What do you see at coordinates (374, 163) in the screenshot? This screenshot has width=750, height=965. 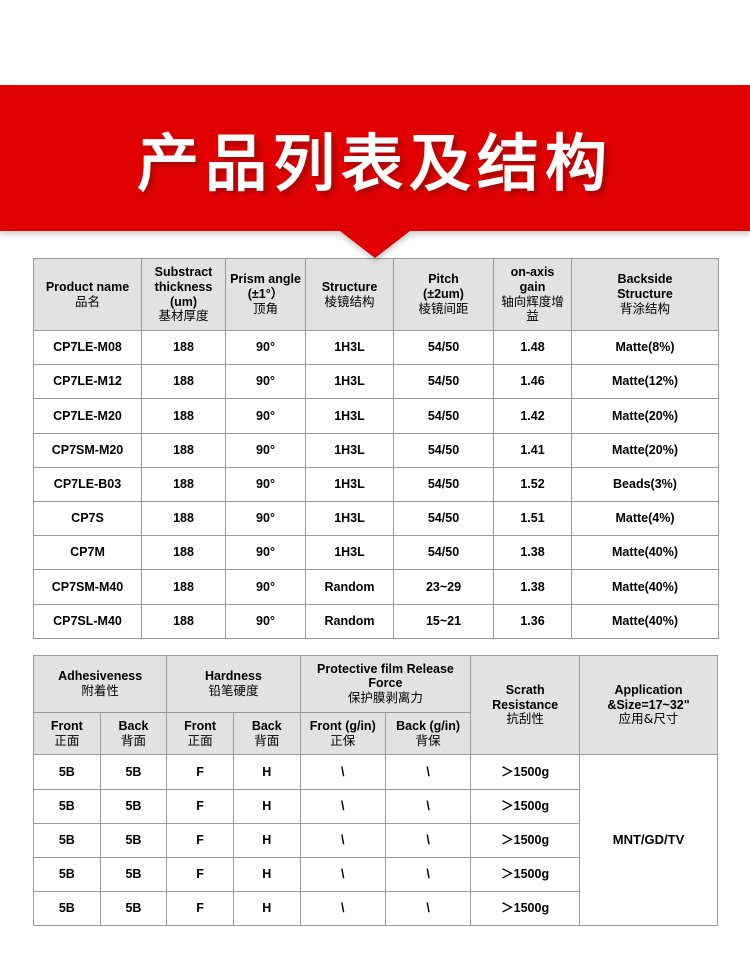 I see `page-title: 产品列表及结构` at bounding box center [374, 163].